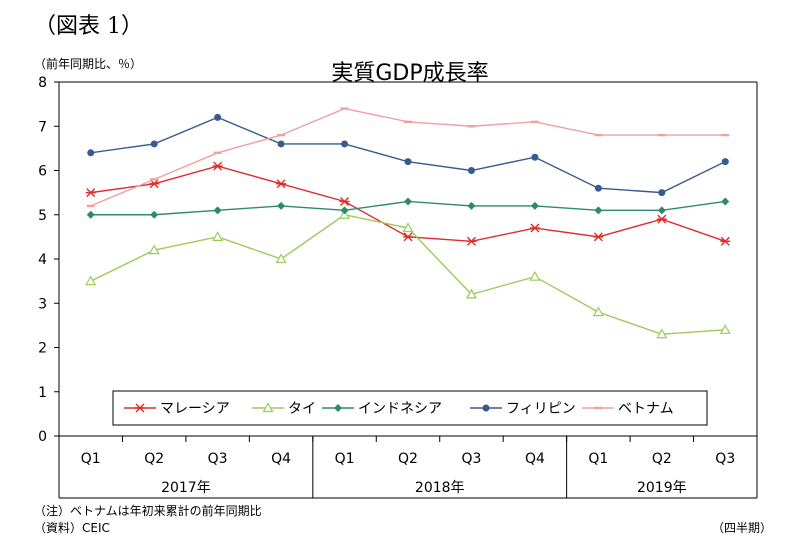 The height and width of the screenshot is (548, 810). What do you see at coordinates (742, 528) in the screenshot?
I see `period-unit-note: （四半期）` at bounding box center [742, 528].